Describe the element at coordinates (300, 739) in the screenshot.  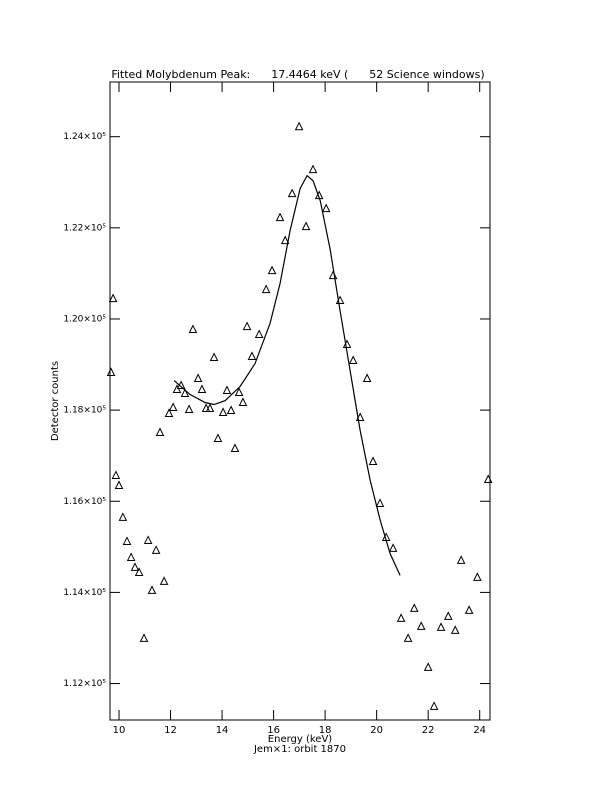
I see `x-axis-label: Energy (keV)` at that location.